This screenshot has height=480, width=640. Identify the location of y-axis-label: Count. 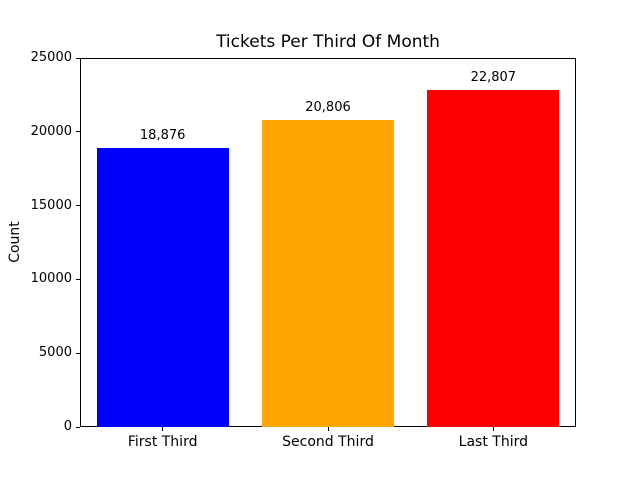
(15, 242).